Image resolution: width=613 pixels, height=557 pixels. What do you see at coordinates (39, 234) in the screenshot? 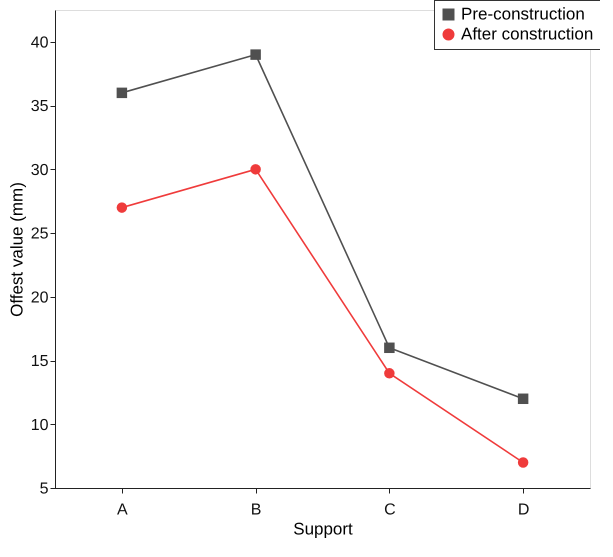
I see `y-tick-label: 25` at bounding box center [39, 234].